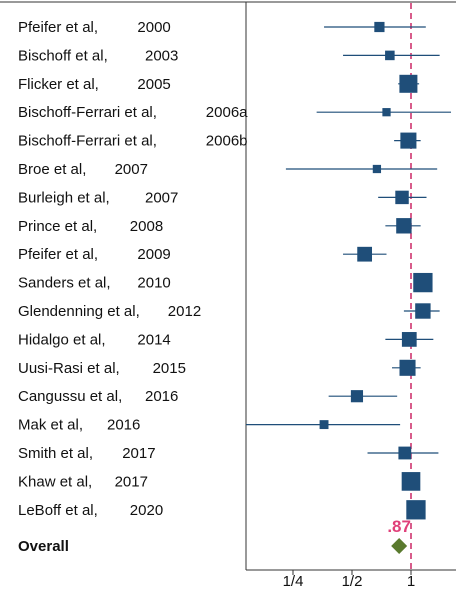  Describe the element at coordinates (146, 226) in the screenshot. I see `study-year-label: 2008` at that location.